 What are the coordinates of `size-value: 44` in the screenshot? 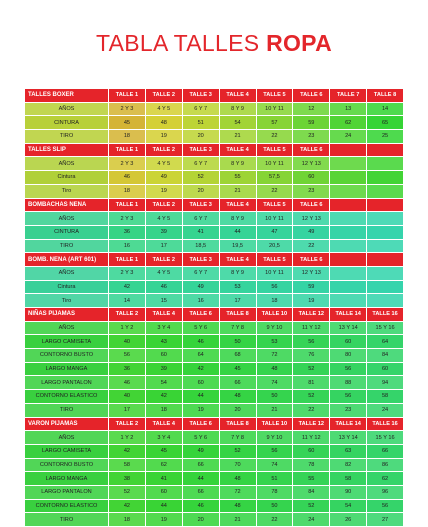 It's located at (237, 232).